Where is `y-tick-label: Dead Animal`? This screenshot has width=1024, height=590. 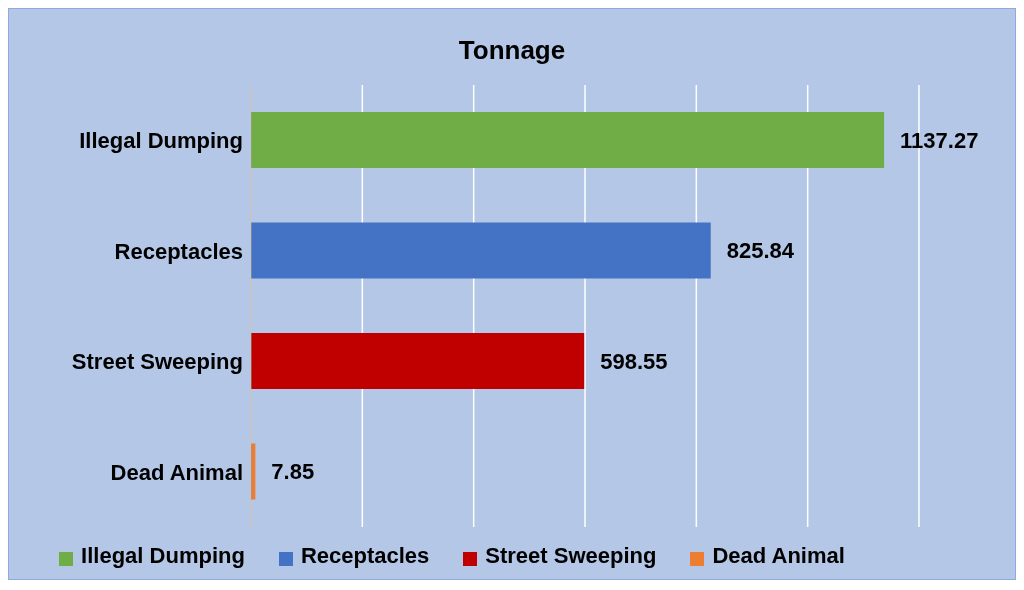
y-tick-label: Dead Animal is located at coordinates (176, 472).